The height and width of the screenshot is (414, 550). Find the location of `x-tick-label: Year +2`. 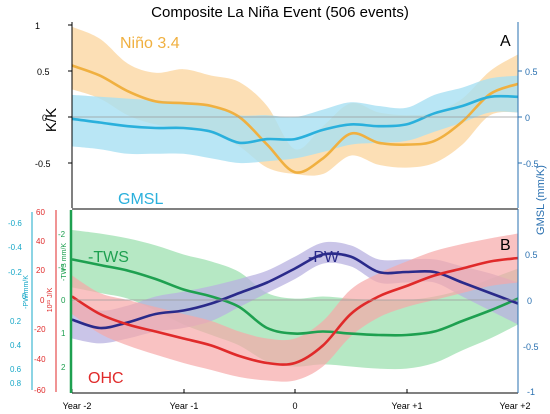

x-tick-label: Year +2 is located at coordinates (515, 406).